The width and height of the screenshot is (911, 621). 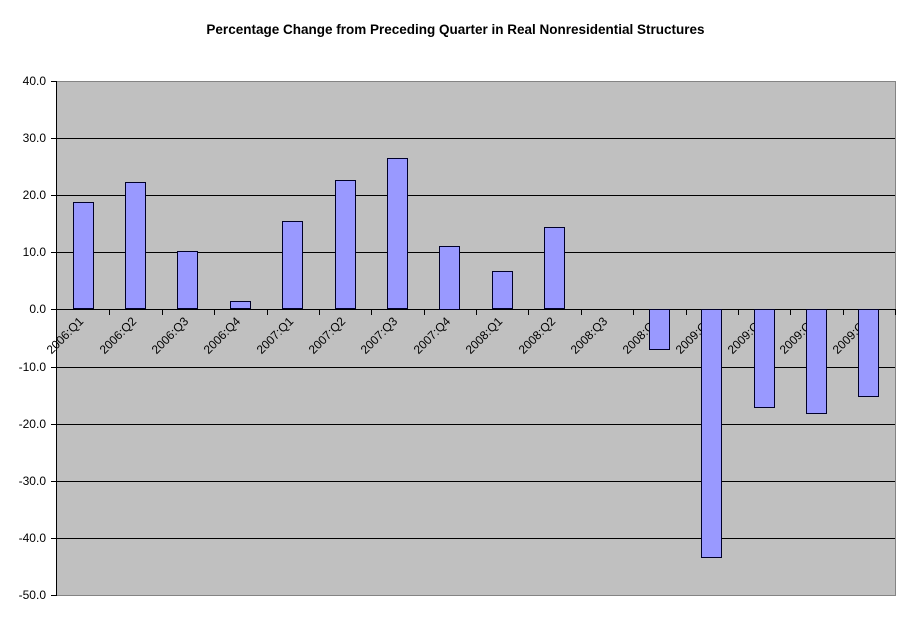 I want to click on y-axis-tick-label: 40.0, so click(x=34, y=81).